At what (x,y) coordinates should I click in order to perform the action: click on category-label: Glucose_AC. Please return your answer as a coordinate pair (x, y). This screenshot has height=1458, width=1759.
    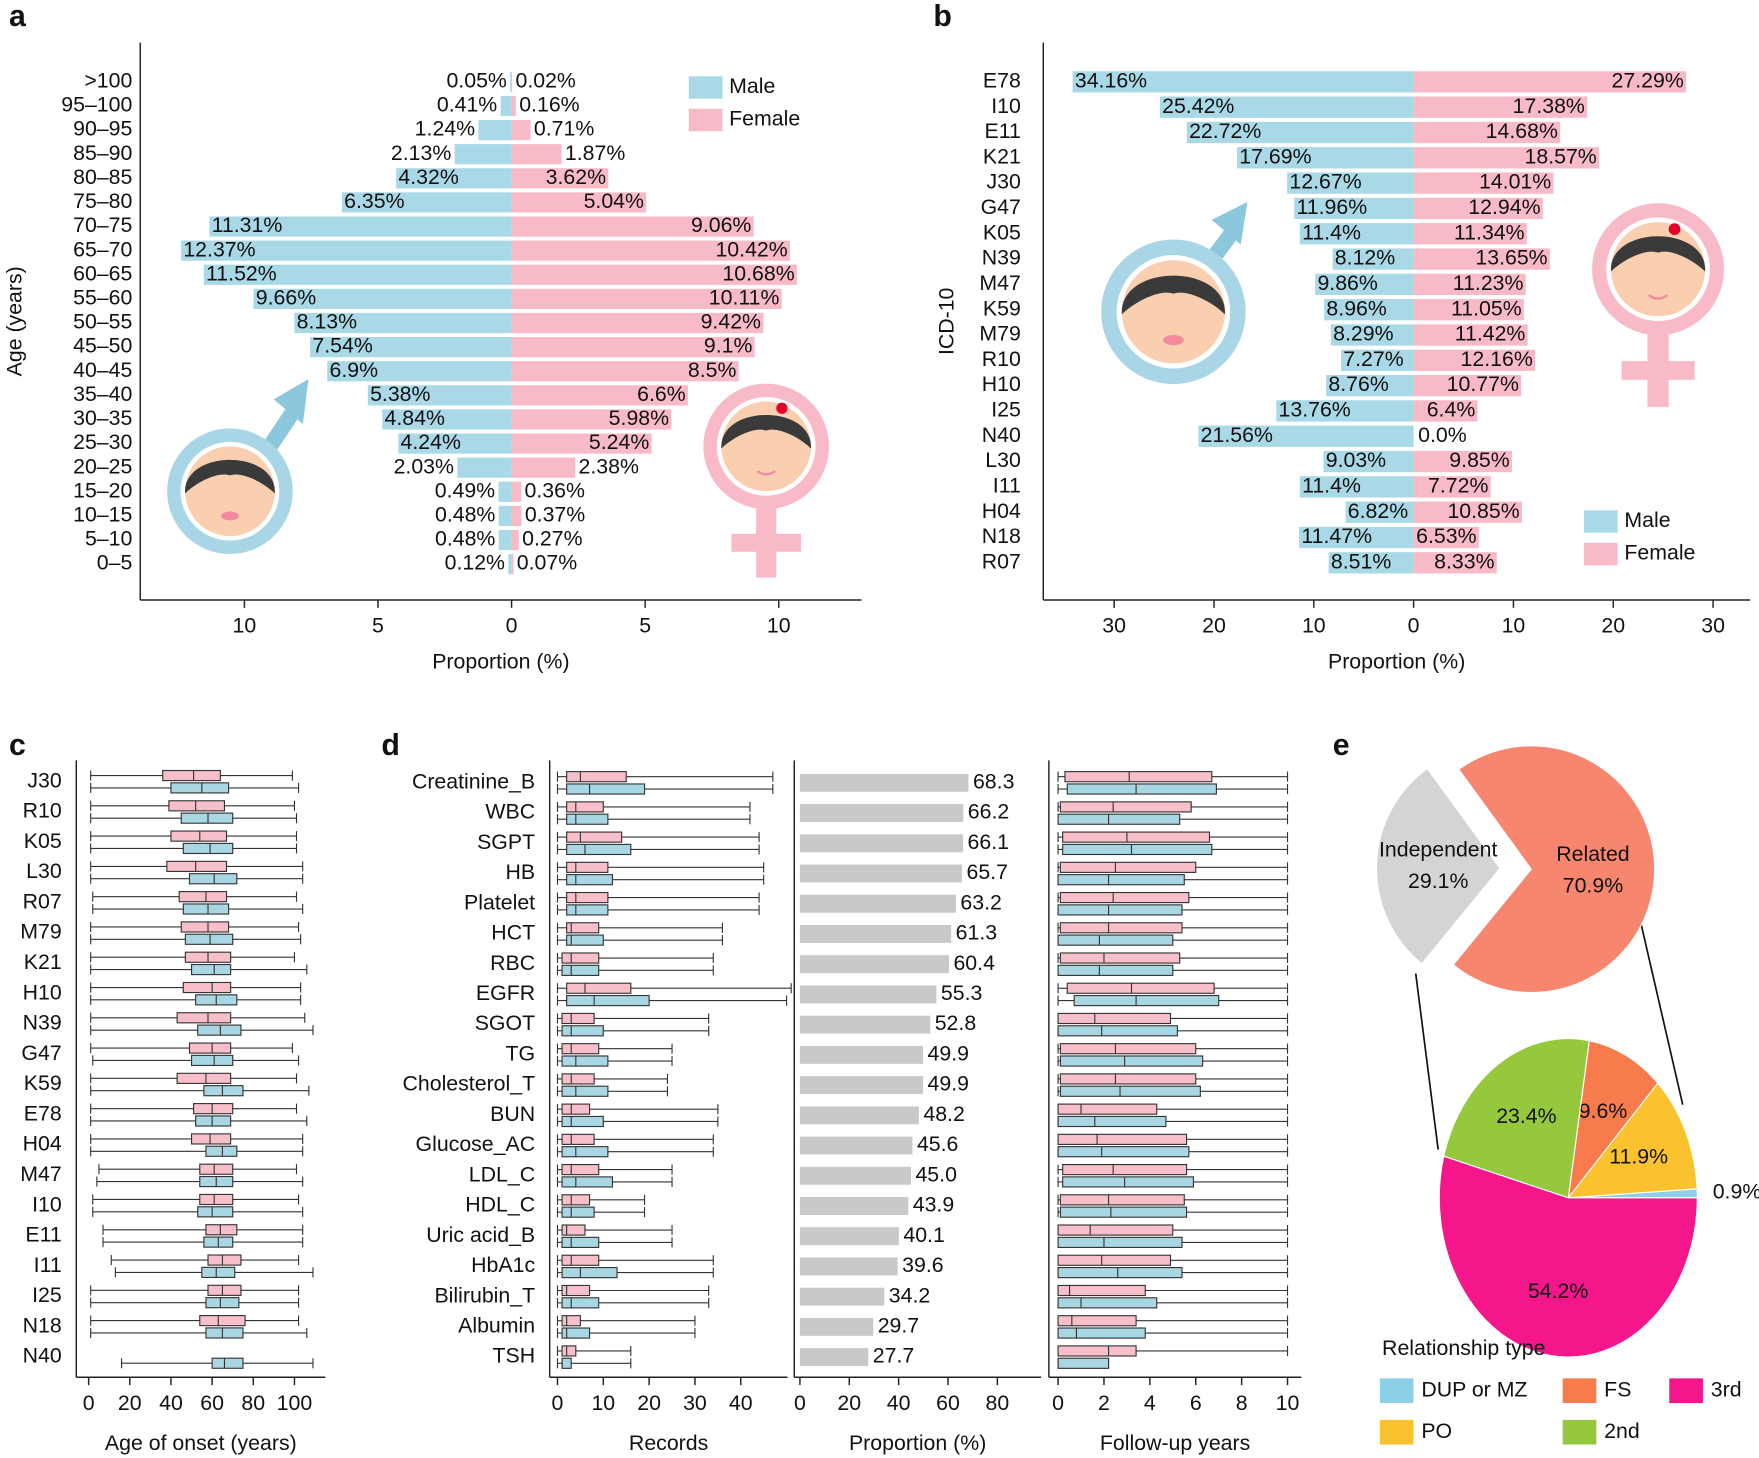
    Looking at the image, I should click on (476, 1144).